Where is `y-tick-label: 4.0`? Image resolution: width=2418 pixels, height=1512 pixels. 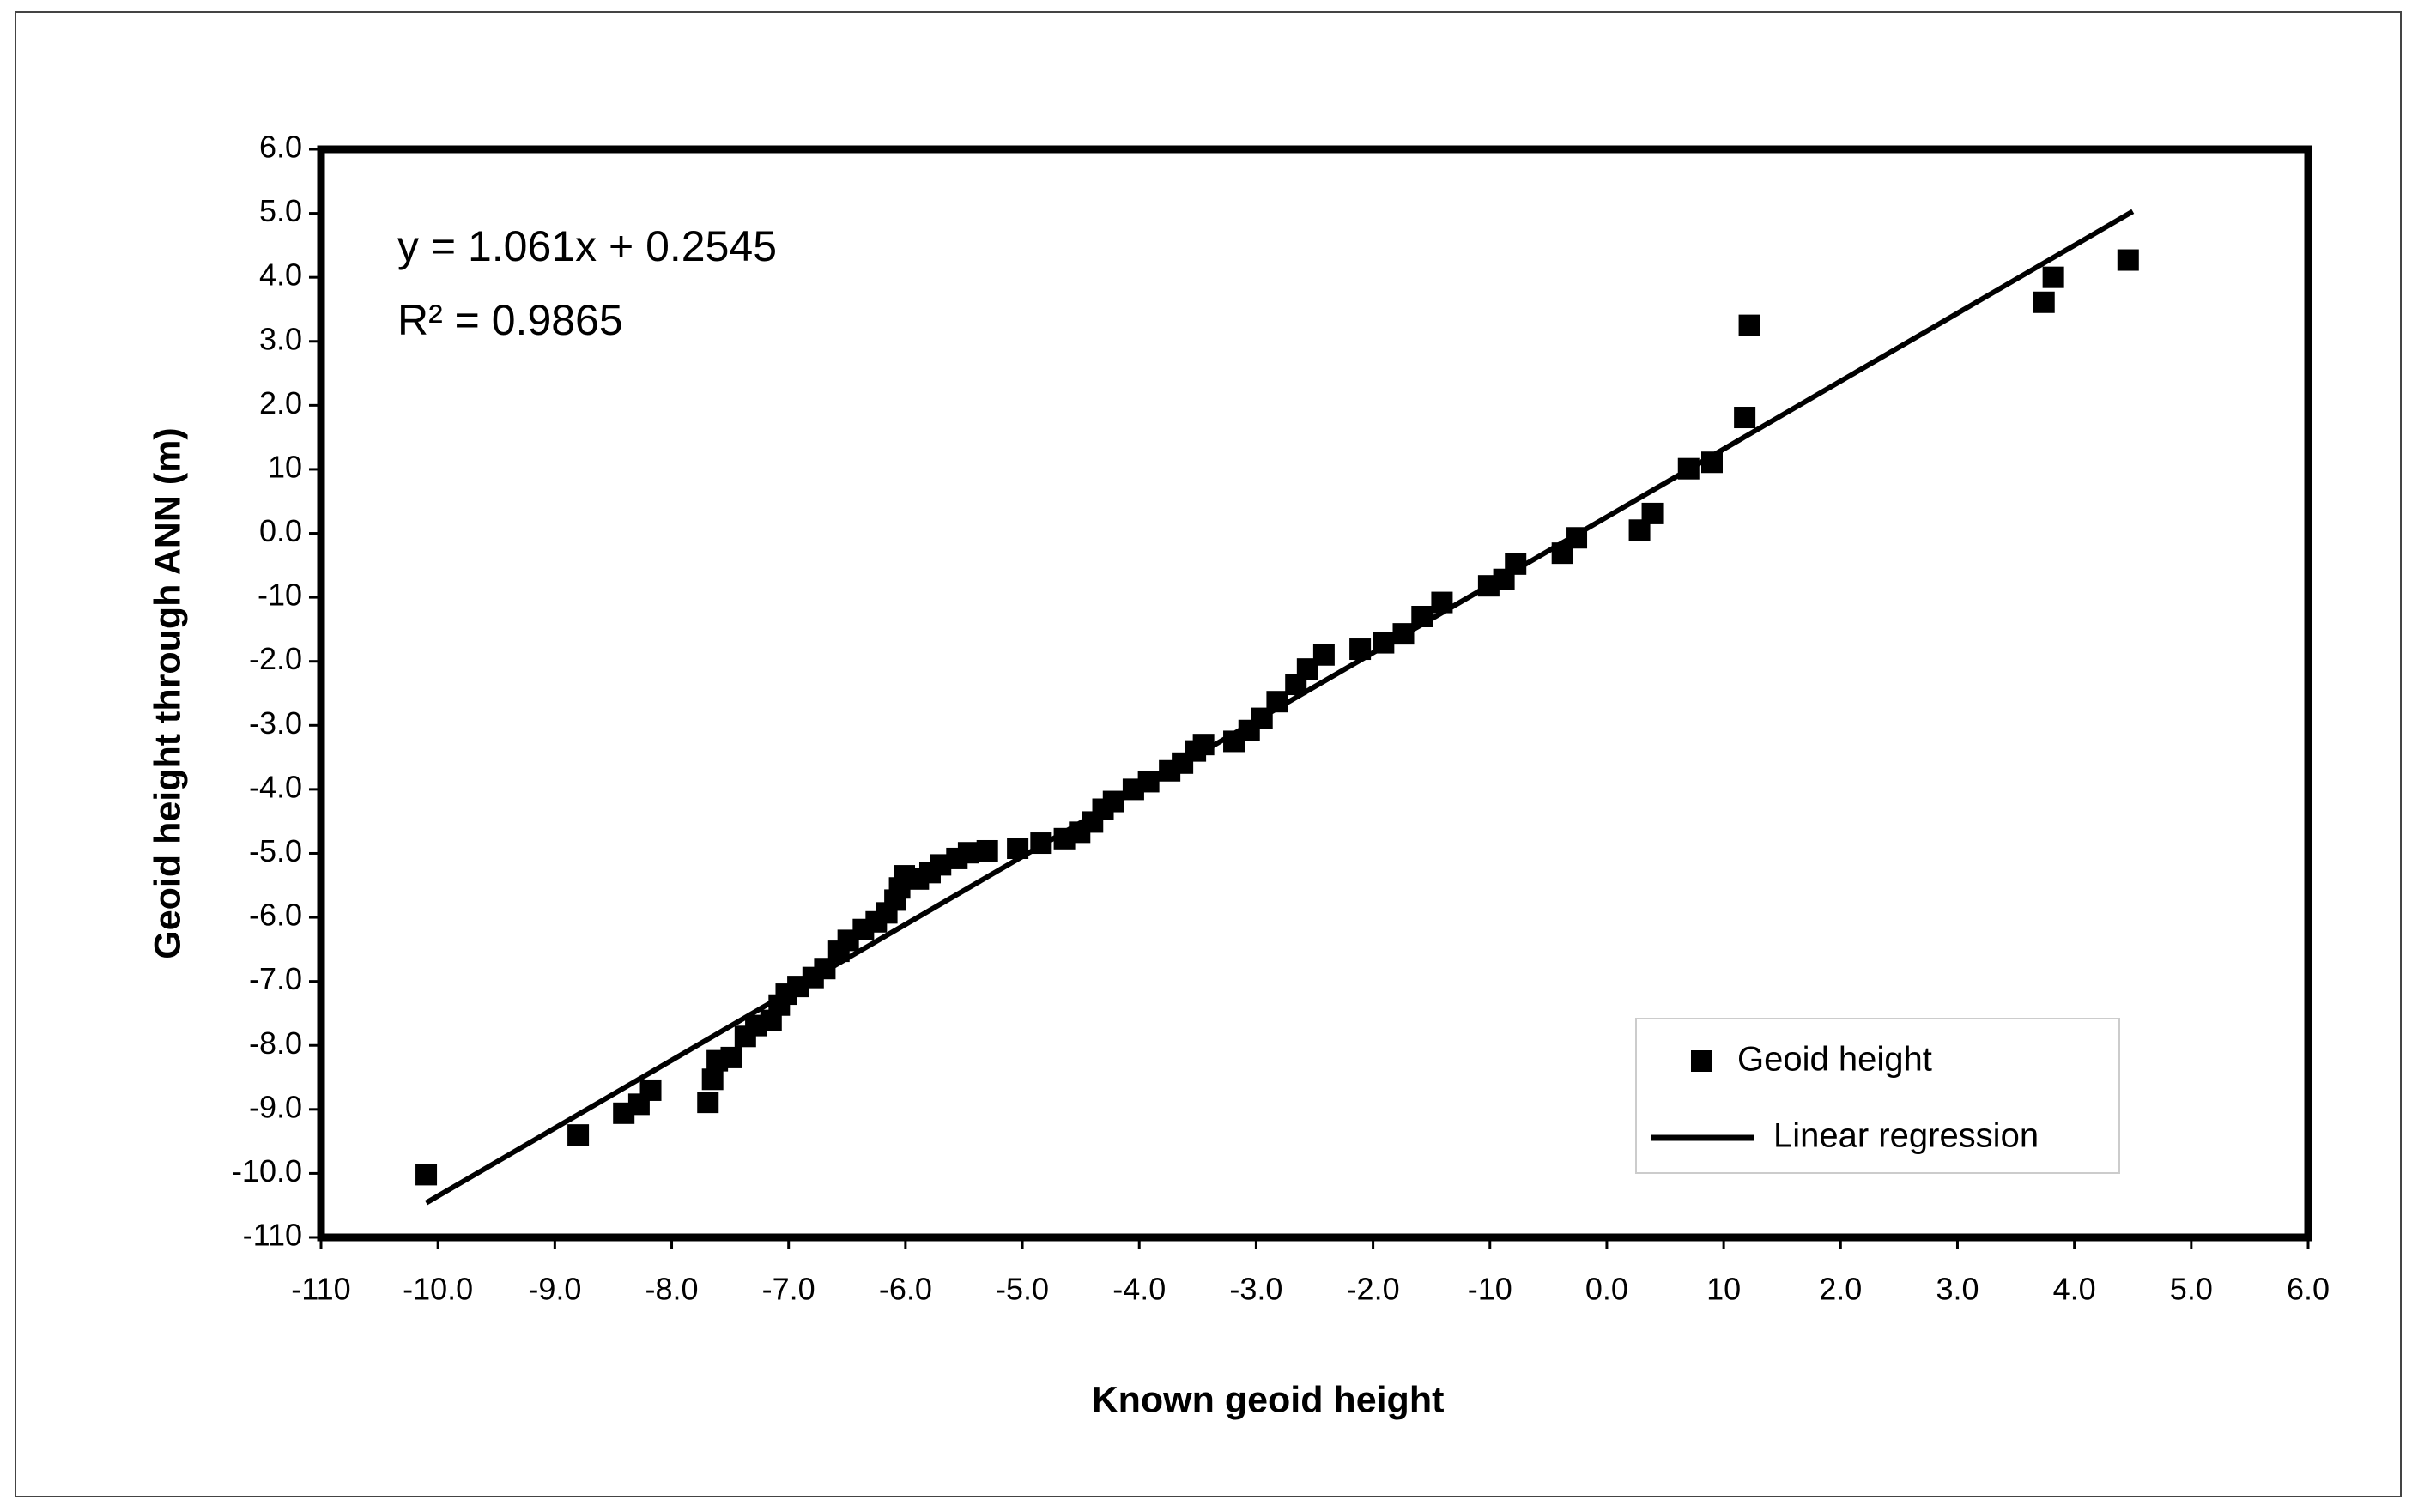
y-tick-label: 4.0 is located at coordinates (280, 275).